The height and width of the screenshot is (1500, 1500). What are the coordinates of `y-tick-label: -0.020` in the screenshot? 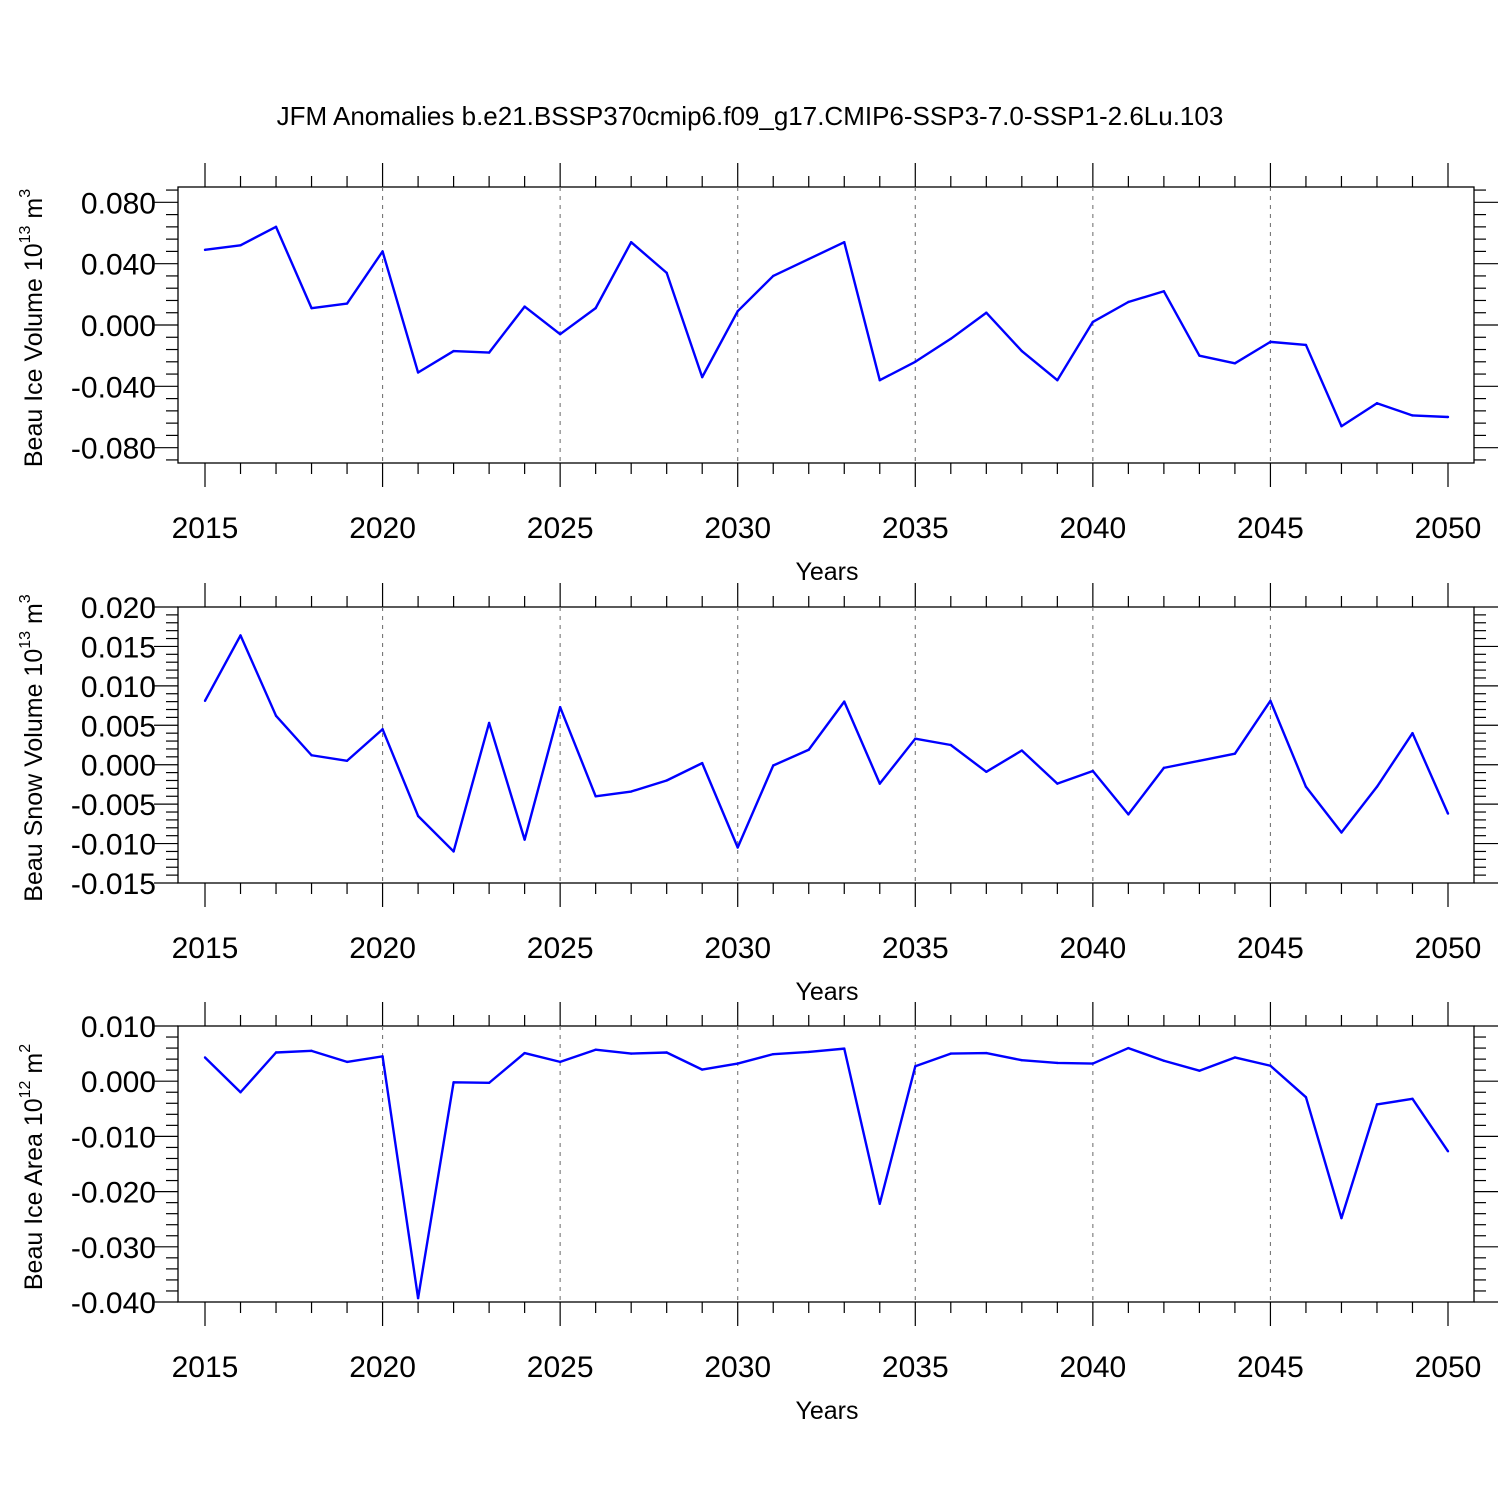 It's located at (113, 1193).